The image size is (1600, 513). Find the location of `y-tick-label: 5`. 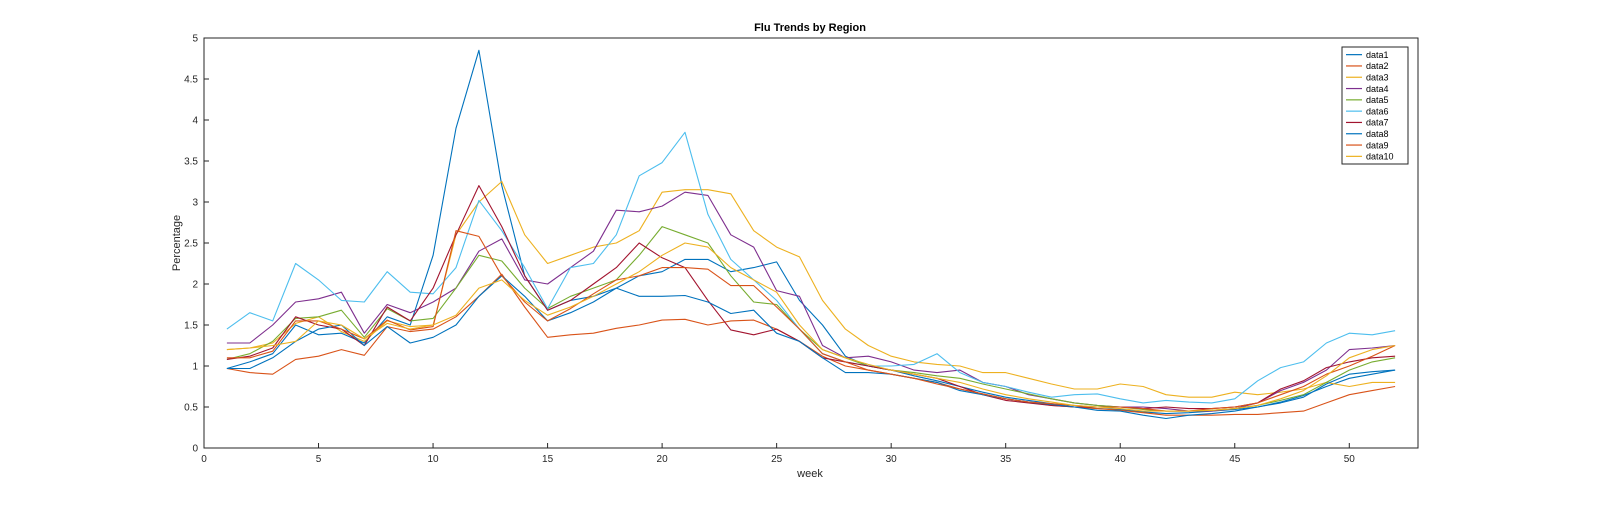

y-tick-label: 5 is located at coordinates (195, 39).